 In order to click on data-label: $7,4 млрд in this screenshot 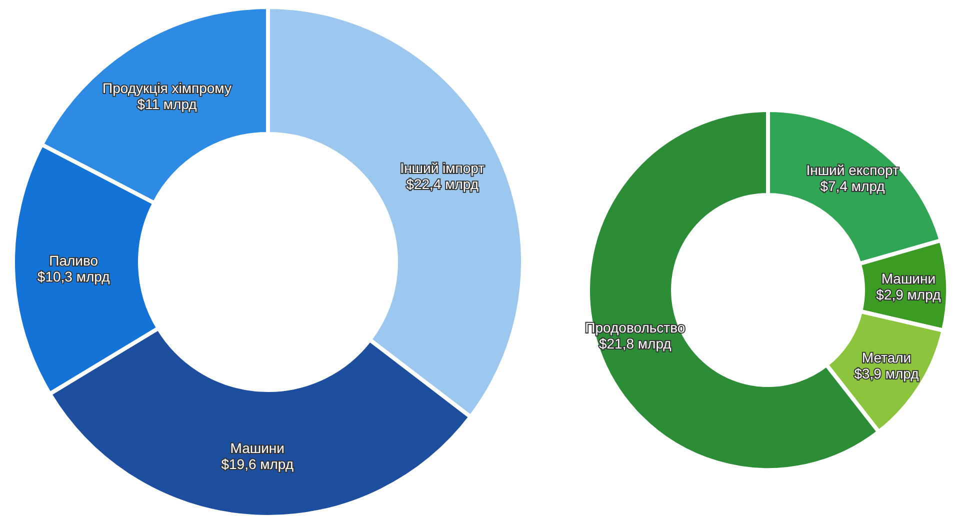, I will do `click(852, 186)`.